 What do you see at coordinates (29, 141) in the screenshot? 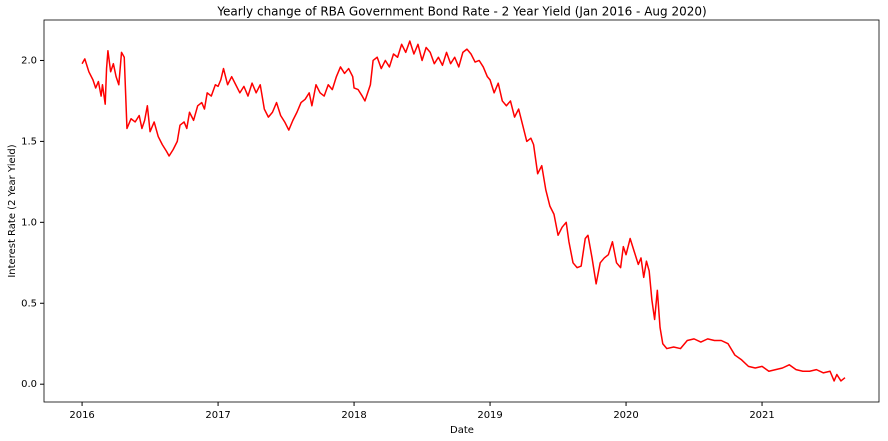
I see `y-tick-label: 1.5` at bounding box center [29, 141].